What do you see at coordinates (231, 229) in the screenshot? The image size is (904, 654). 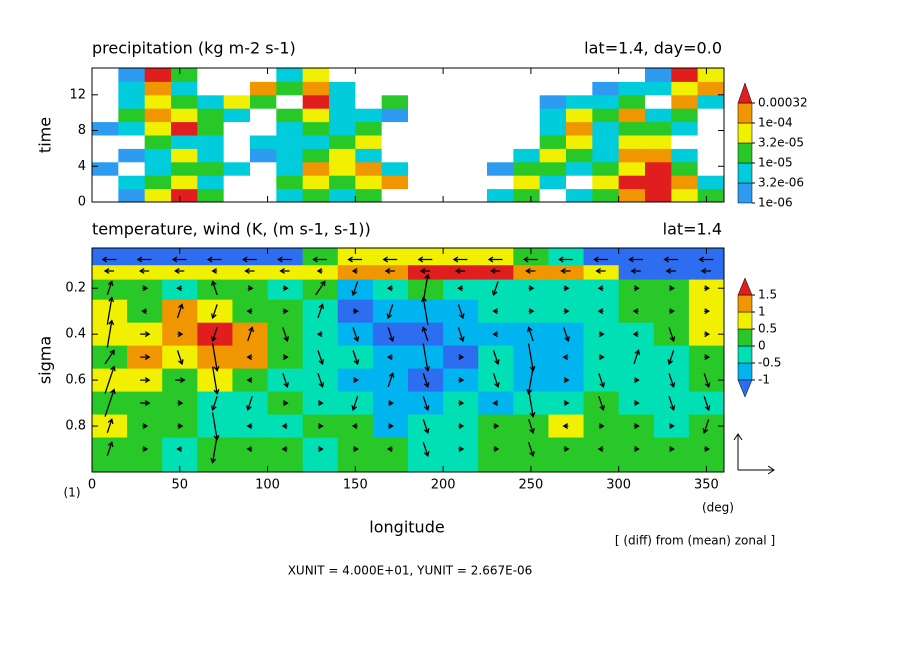 I see `panel-title: temperature, wind (K, (m s-1, s-1))` at bounding box center [231, 229].